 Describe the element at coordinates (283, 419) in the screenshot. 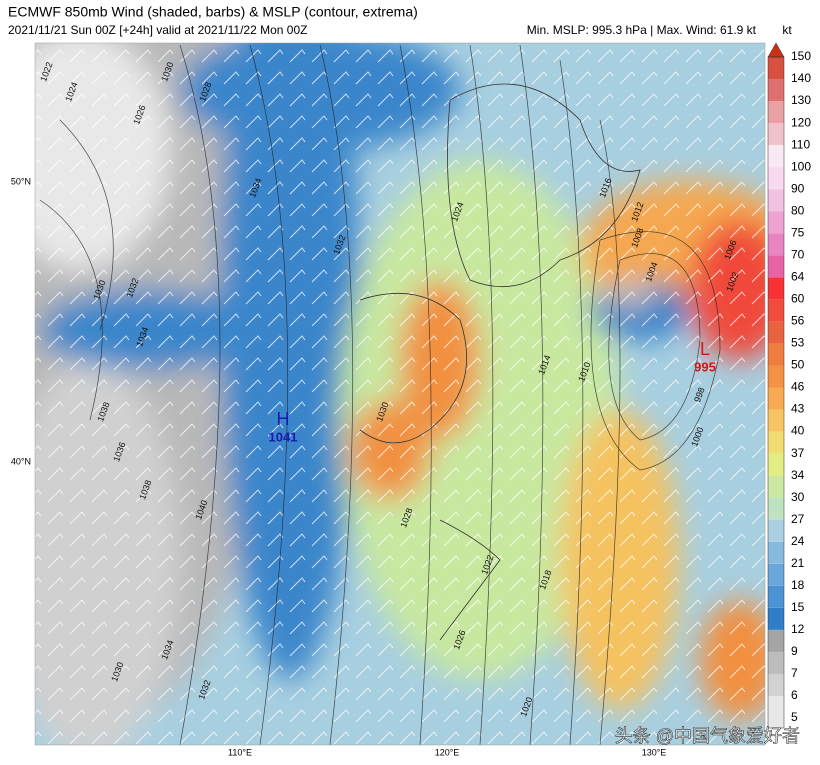

I see `center-symbol: H` at that location.